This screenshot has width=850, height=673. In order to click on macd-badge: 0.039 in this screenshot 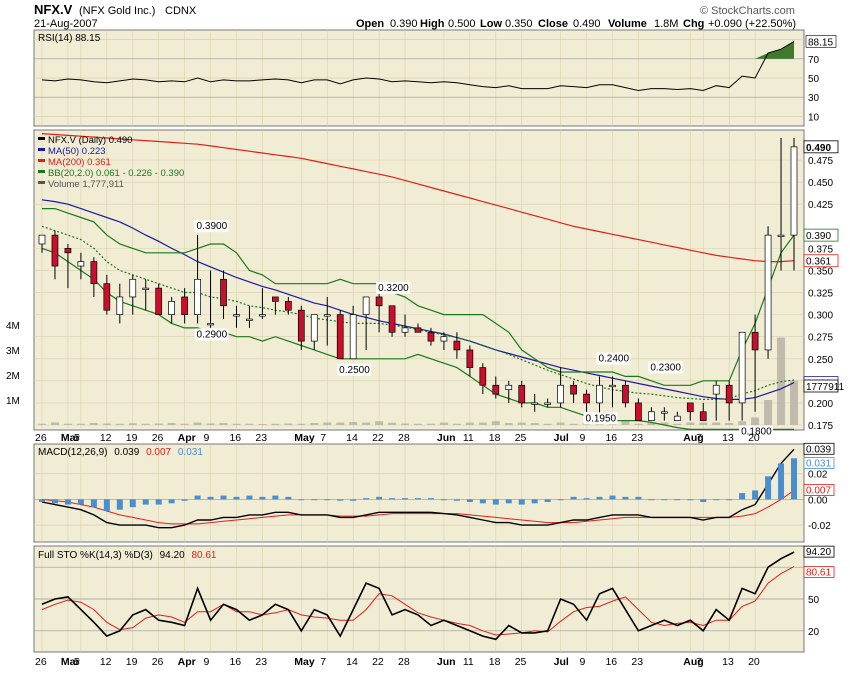, I will do `click(818, 449)`.